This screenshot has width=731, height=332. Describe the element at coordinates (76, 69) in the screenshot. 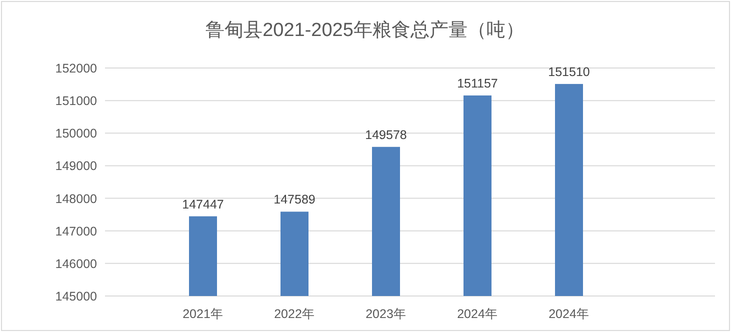

I see `y-tick-label: 152000` at that location.